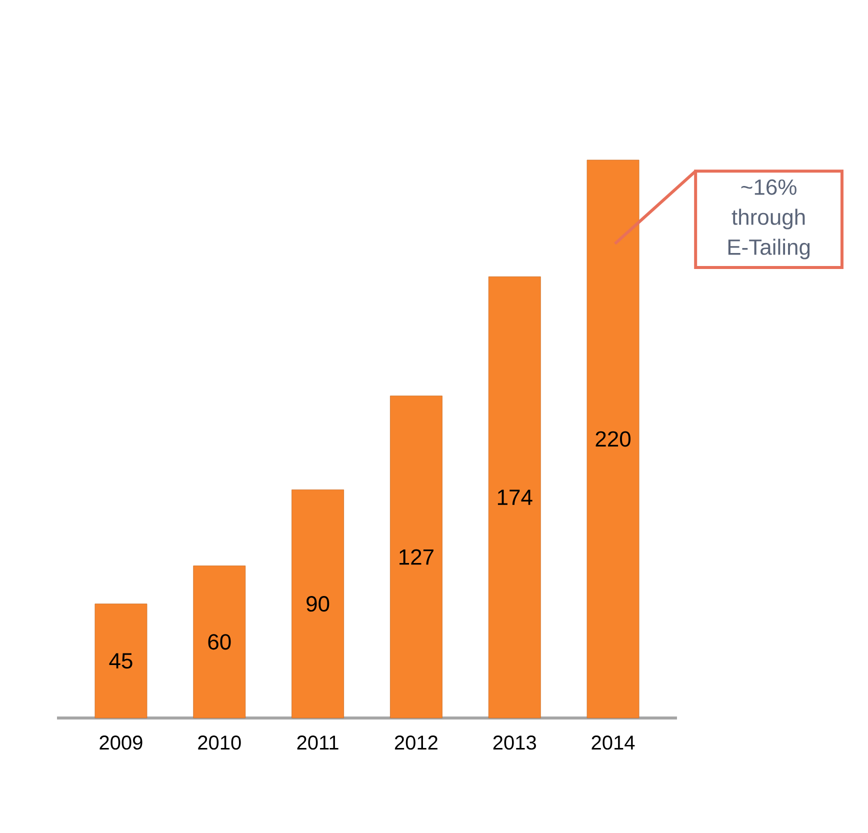 The image size is (868, 833). Describe the element at coordinates (121, 743) in the screenshot. I see `x-tick-label: 2009` at that location.